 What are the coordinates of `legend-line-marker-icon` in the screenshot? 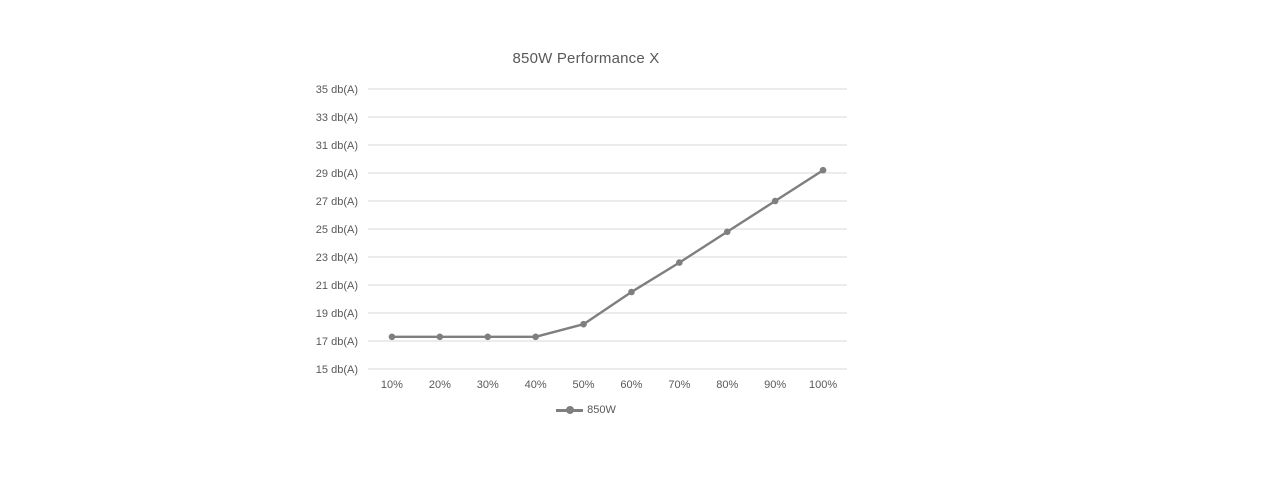 It's located at (570, 410).